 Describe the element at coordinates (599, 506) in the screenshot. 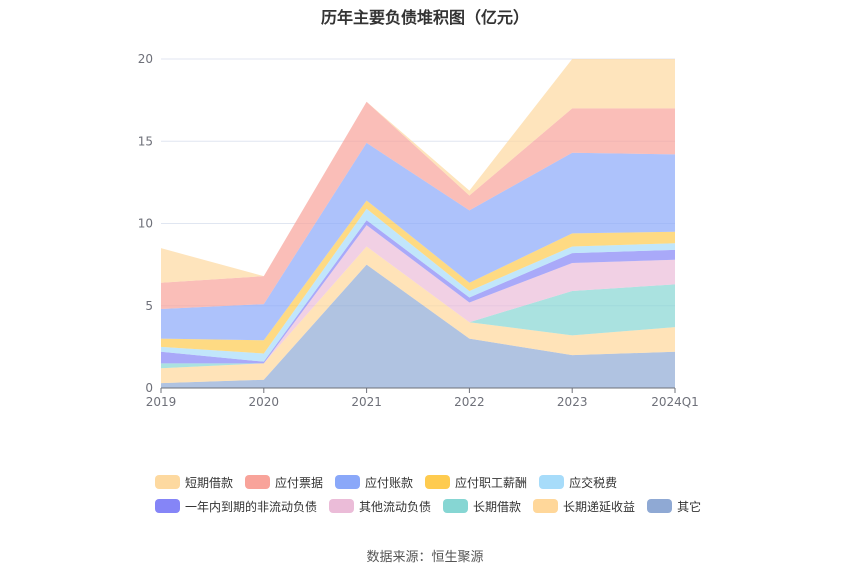

I see `legend-label: 长期递延收益` at that location.